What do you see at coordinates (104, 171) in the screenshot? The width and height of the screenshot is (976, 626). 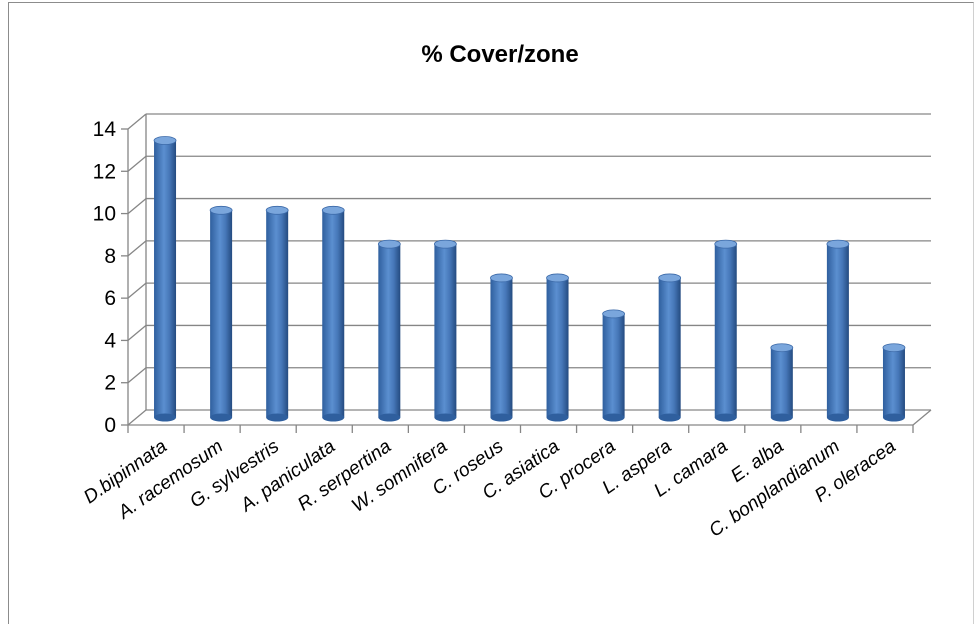 I see `y-tick-label: 12` at bounding box center [104, 171].